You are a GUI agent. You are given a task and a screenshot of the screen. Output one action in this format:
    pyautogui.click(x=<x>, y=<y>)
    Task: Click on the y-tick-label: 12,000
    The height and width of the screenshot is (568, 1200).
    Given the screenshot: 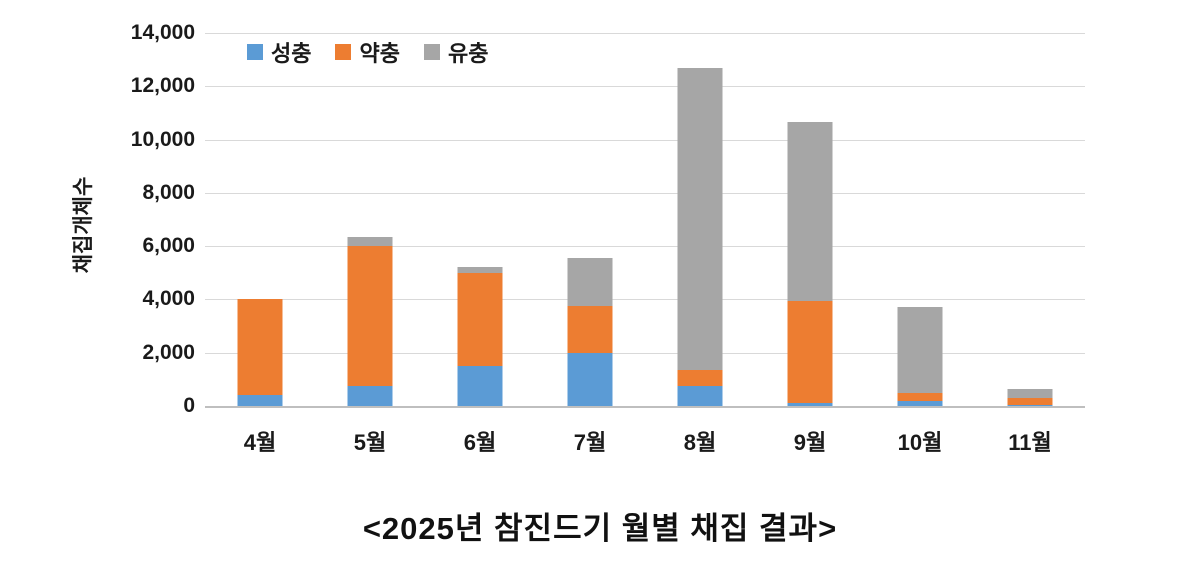 What is the action you would take?
    pyautogui.click(x=162, y=86)
    